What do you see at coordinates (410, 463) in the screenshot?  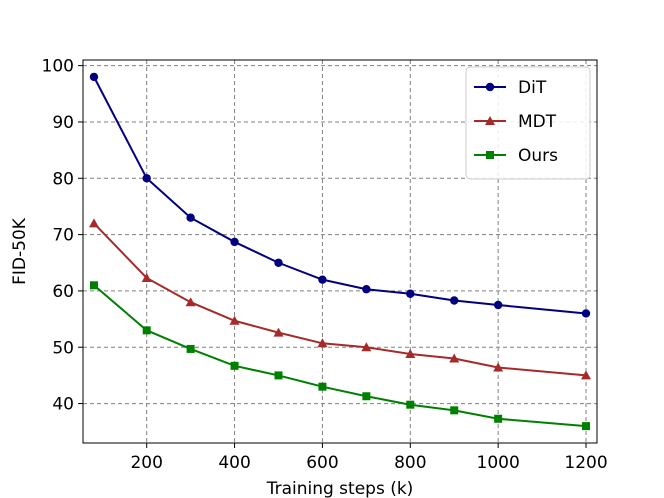 I see `x-tick-label: 800` at bounding box center [410, 463].